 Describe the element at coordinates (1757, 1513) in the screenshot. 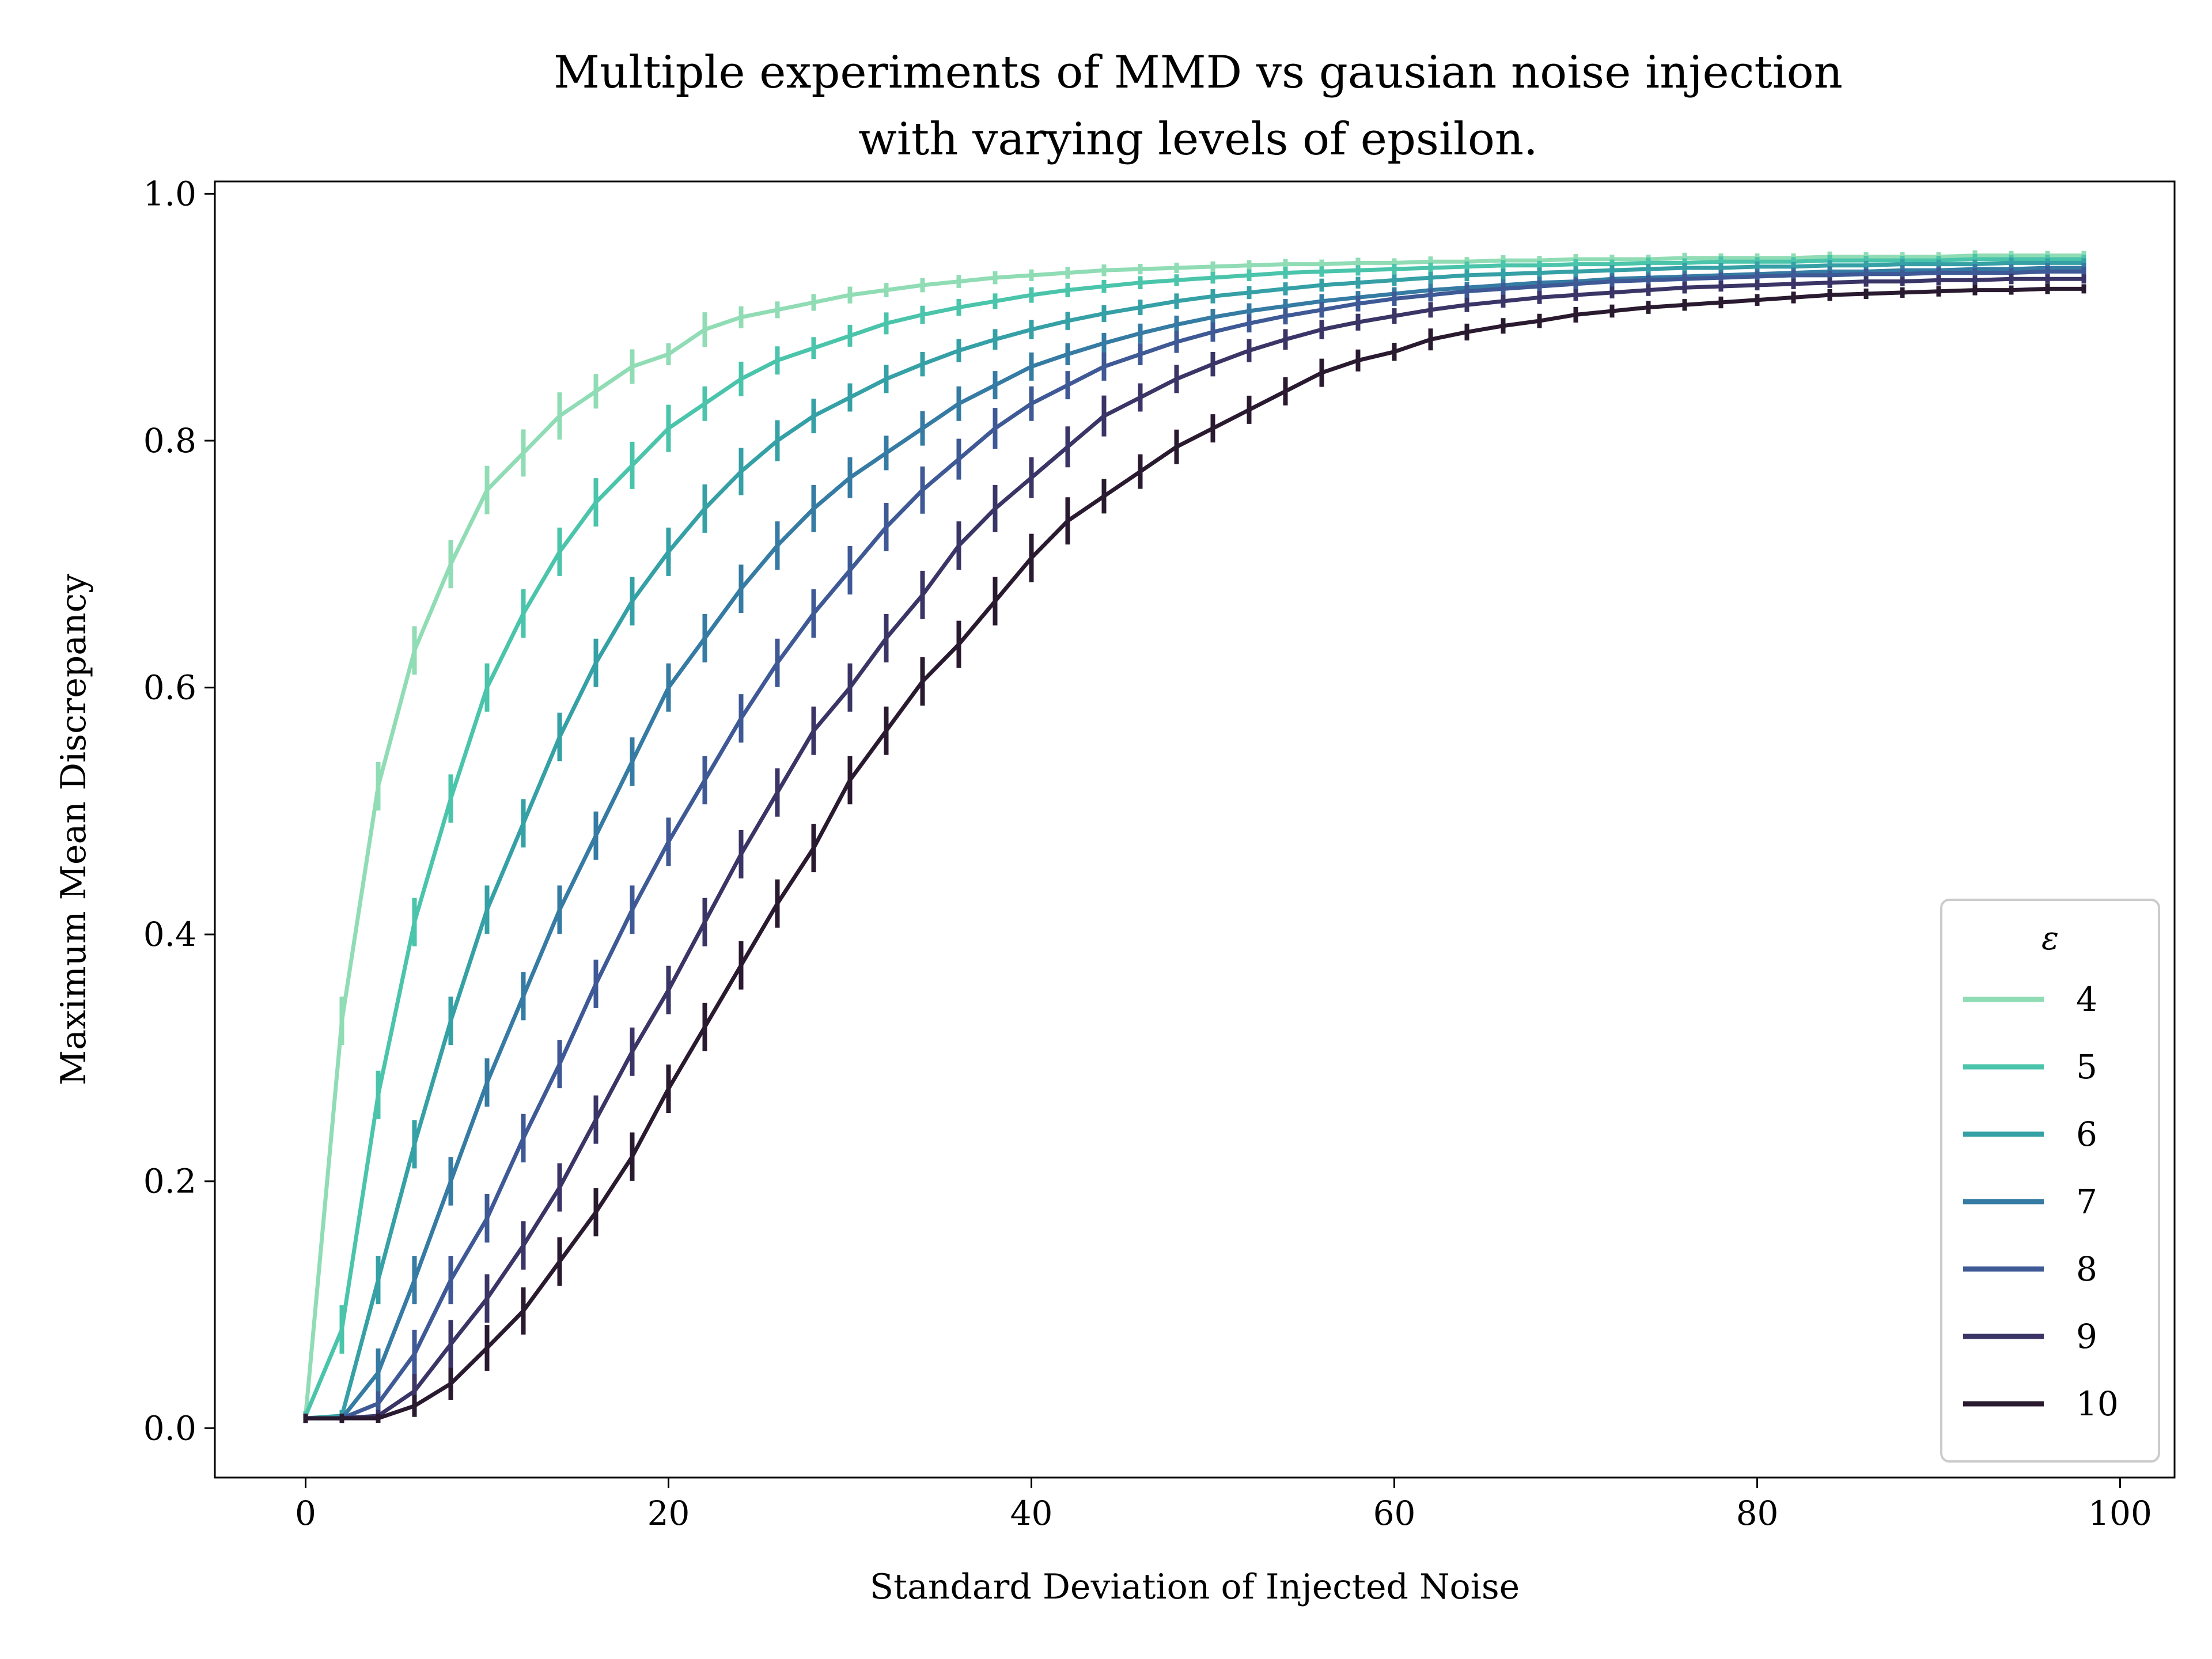

I see `x-tick-label: 80` at that location.